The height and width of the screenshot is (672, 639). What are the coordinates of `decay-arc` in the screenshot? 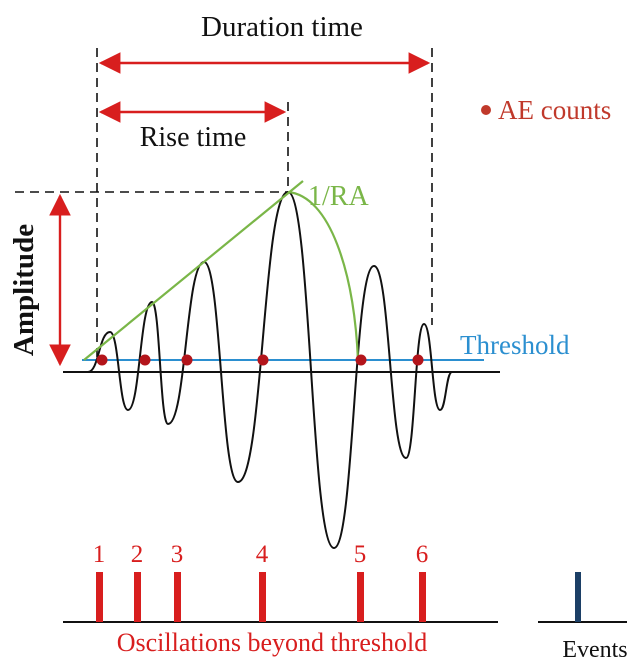 It's located at (323, 275).